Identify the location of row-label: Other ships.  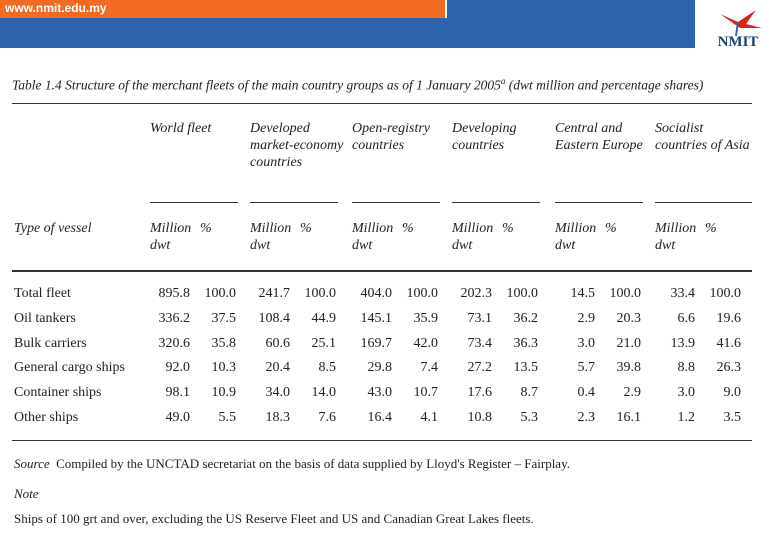
(46, 417).